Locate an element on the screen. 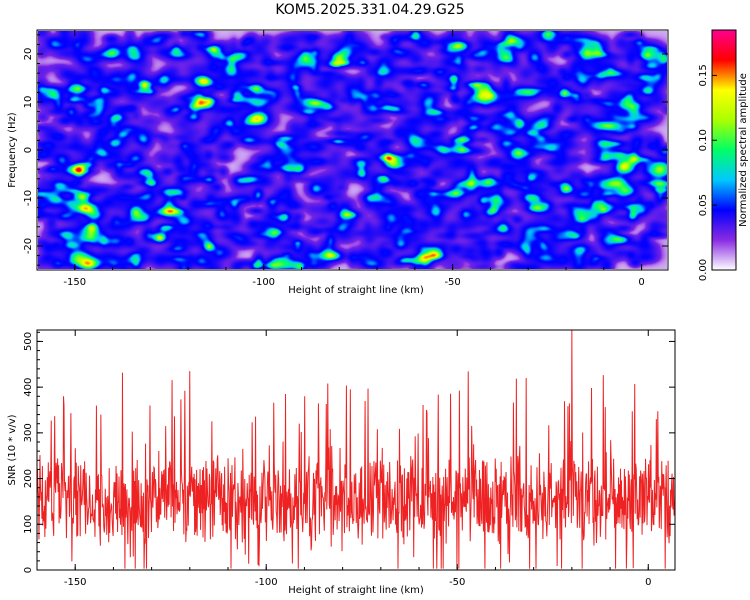 This screenshot has width=750, height=600. colorbar-tick-label: 0.05 is located at coordinates (703, 205).